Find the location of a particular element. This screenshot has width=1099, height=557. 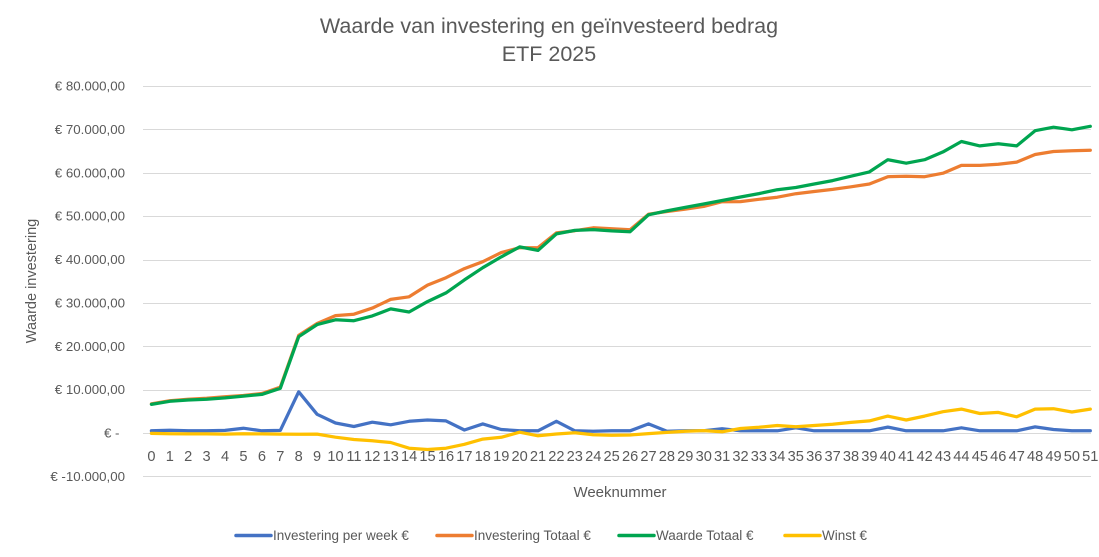

svg-text: 4 is located at coordinates (225, 457).